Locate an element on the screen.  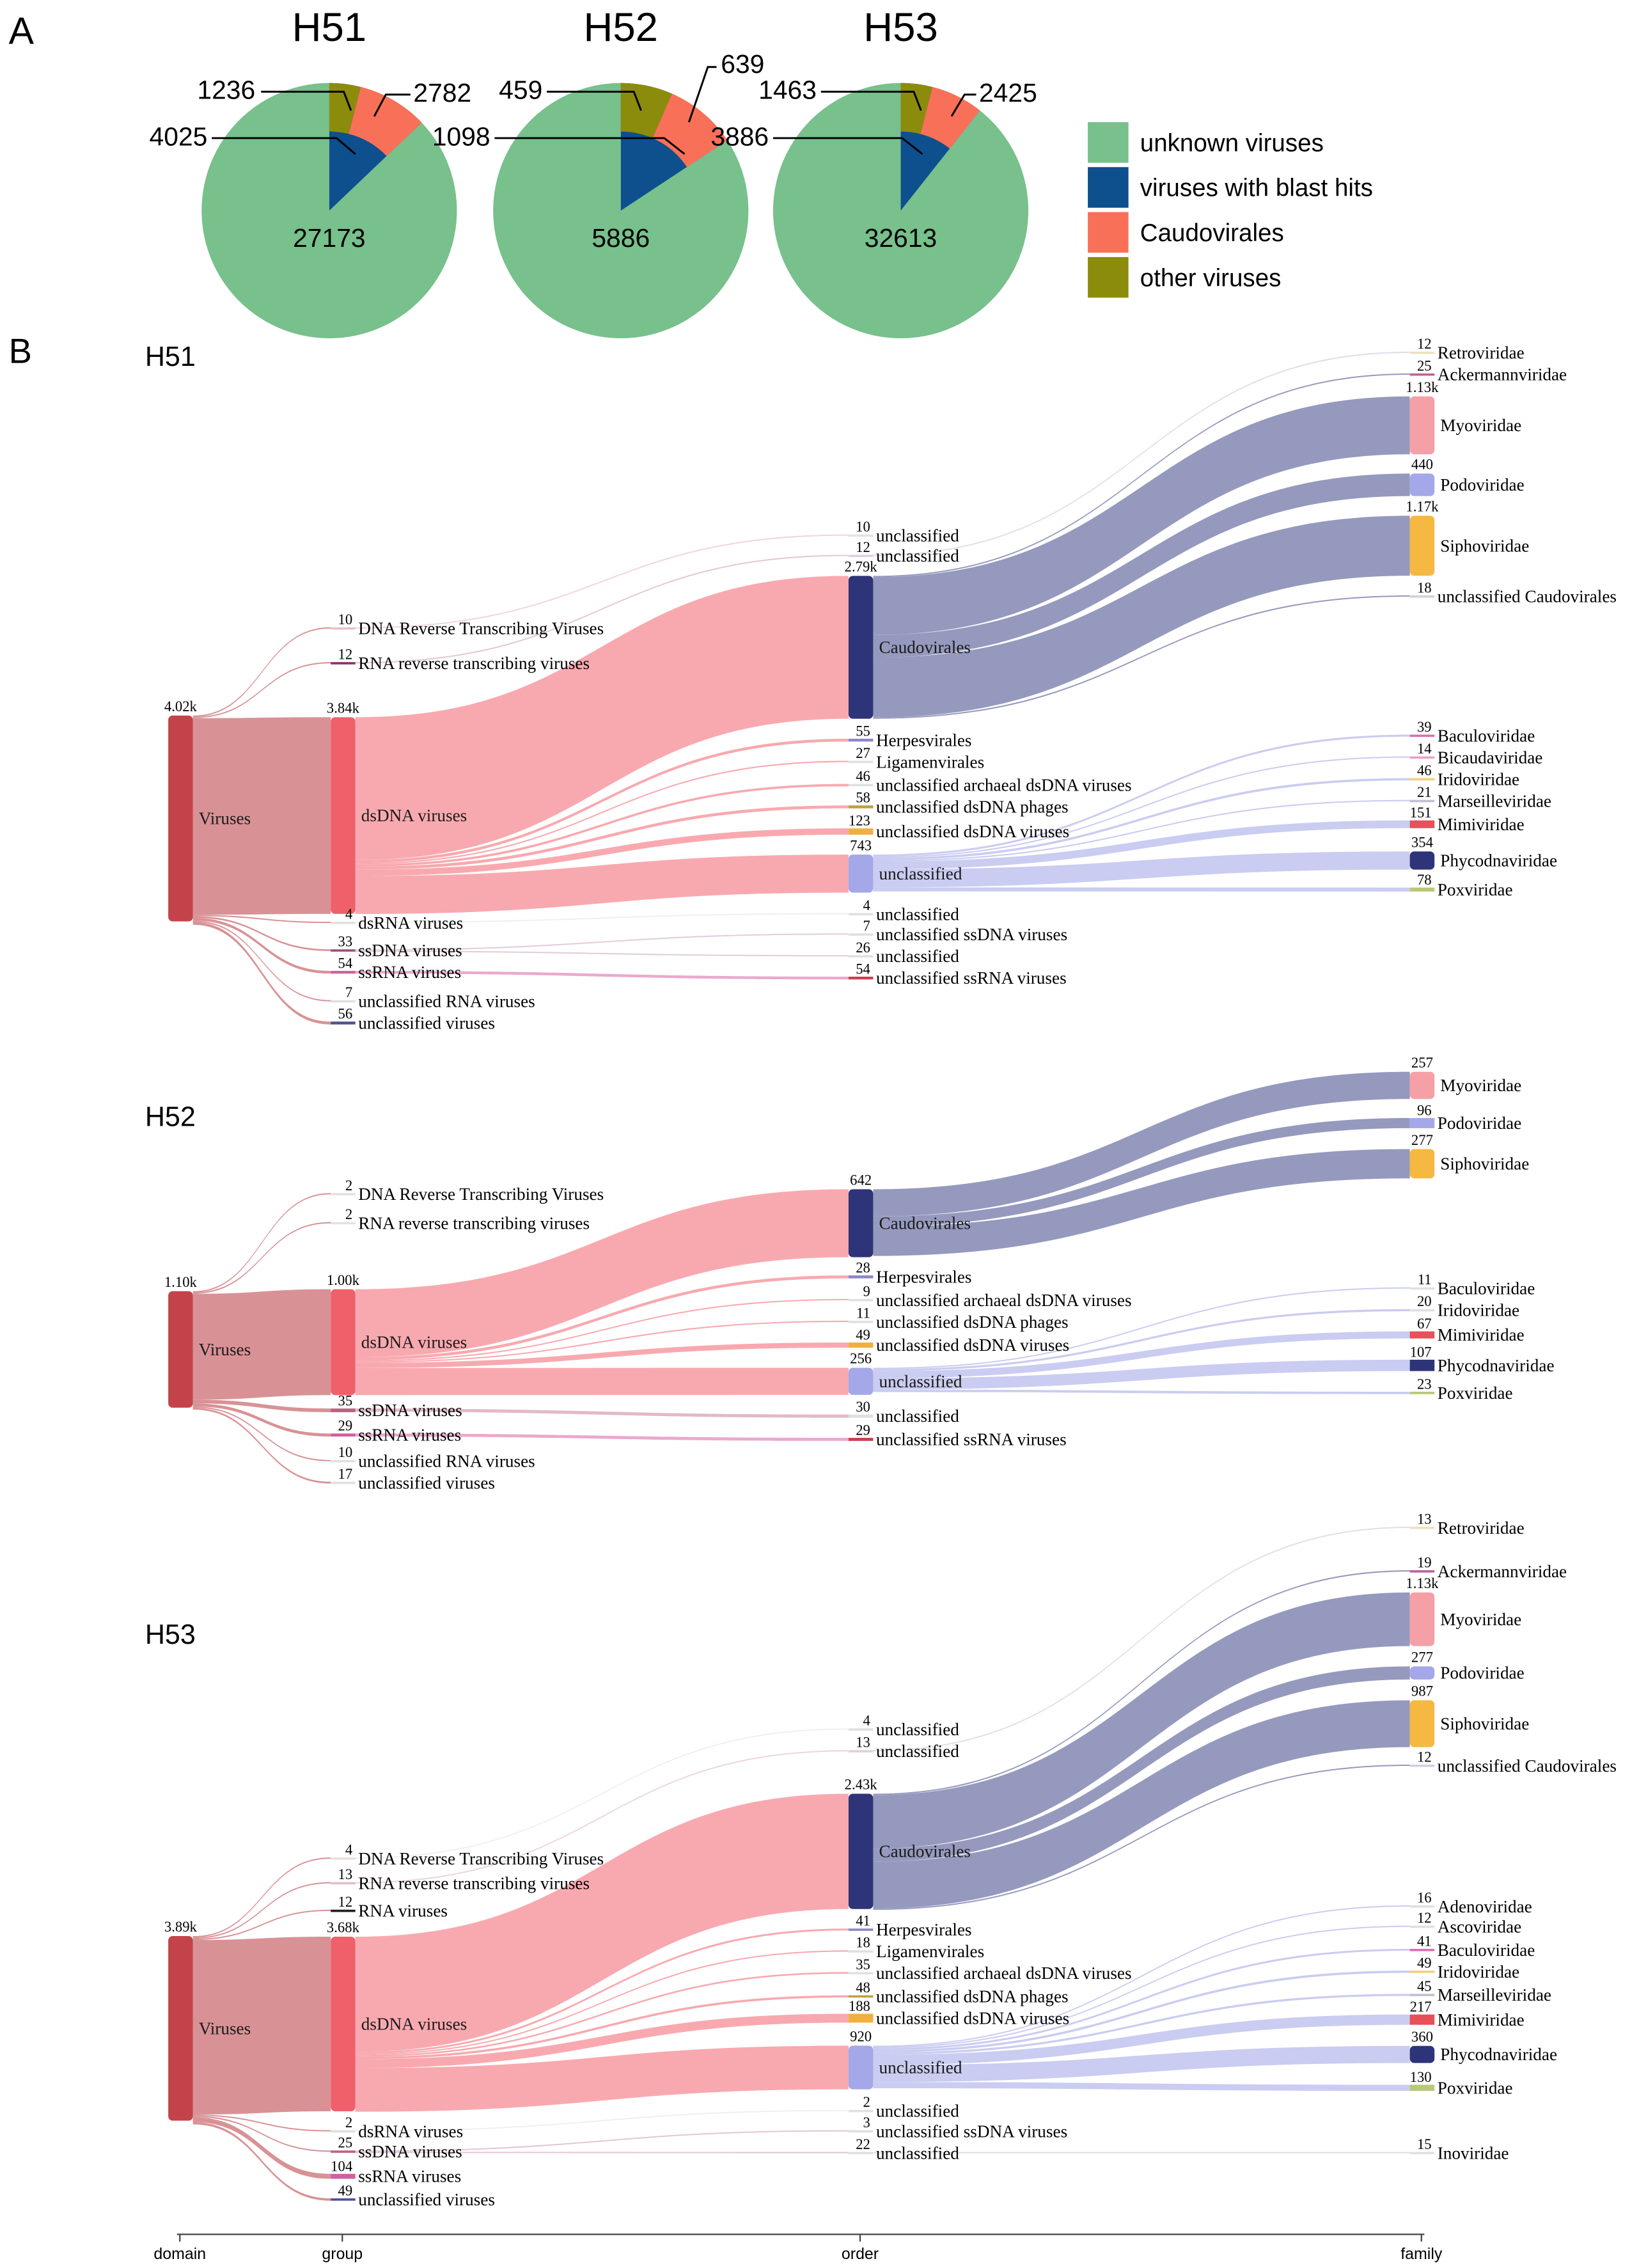
sankey-node-ucau is located at coordinates (1422, 596).